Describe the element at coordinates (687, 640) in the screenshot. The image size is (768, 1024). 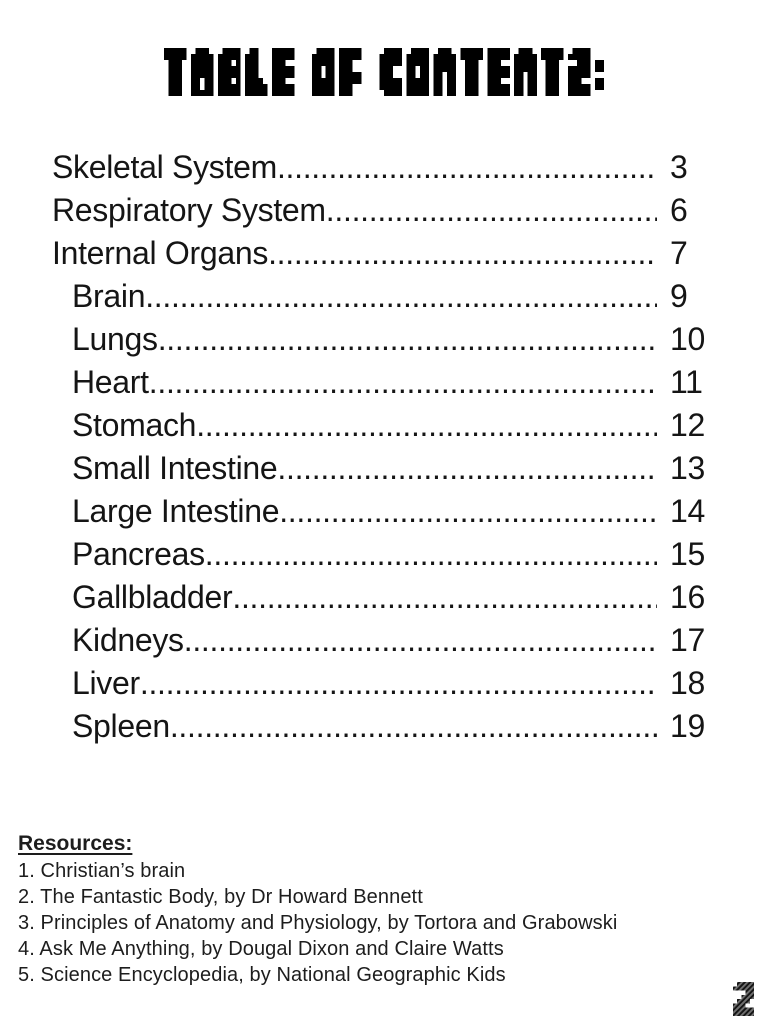
I see `toc-entry-page-number: 17` at that location.